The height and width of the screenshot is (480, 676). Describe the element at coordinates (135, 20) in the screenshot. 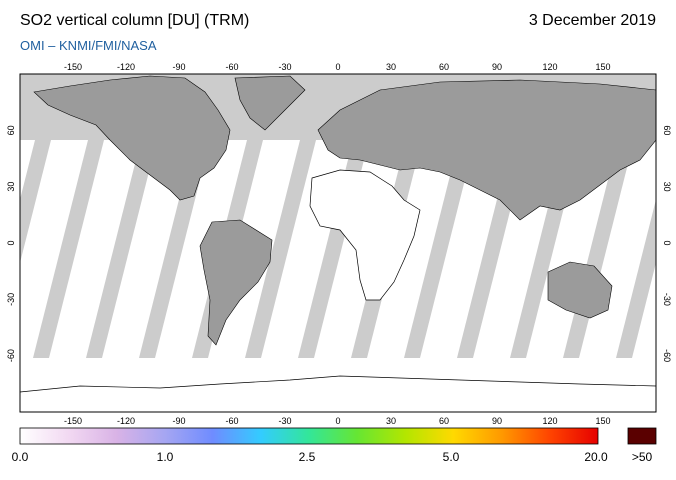

I see `map-title: SO2 vertical column [DU] (TRM)` at that location.